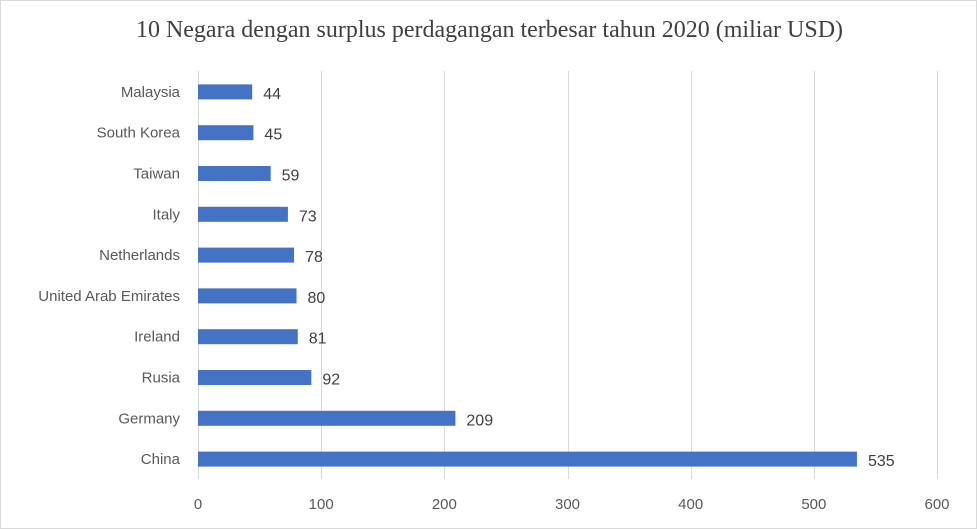 The width and height of the screenshot is (977, 529). What do you see at coordinates (936, 504) in the screenshot?
I see `x-tick-label: 600` at bounding box center [936, 504].